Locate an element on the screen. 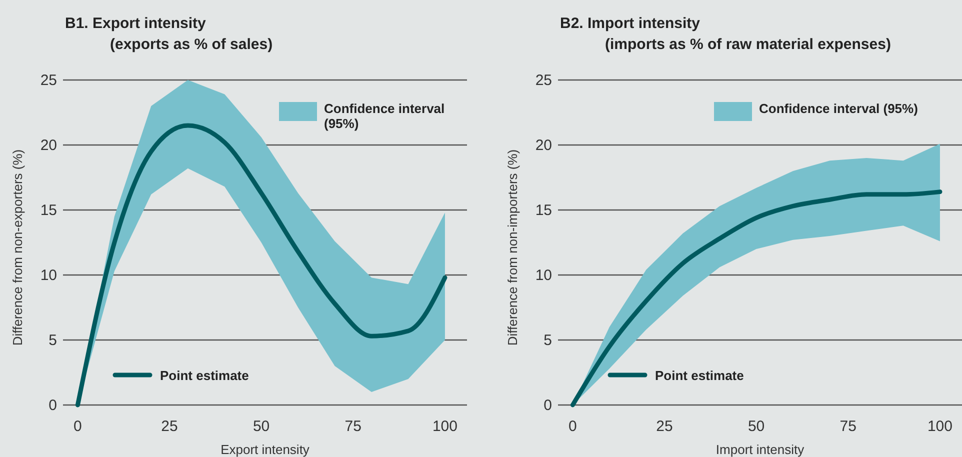 The width and height of the screenshot is (962, 457). chart-subtitle: (exports as % of sales) is located at coordinates (191, 44).